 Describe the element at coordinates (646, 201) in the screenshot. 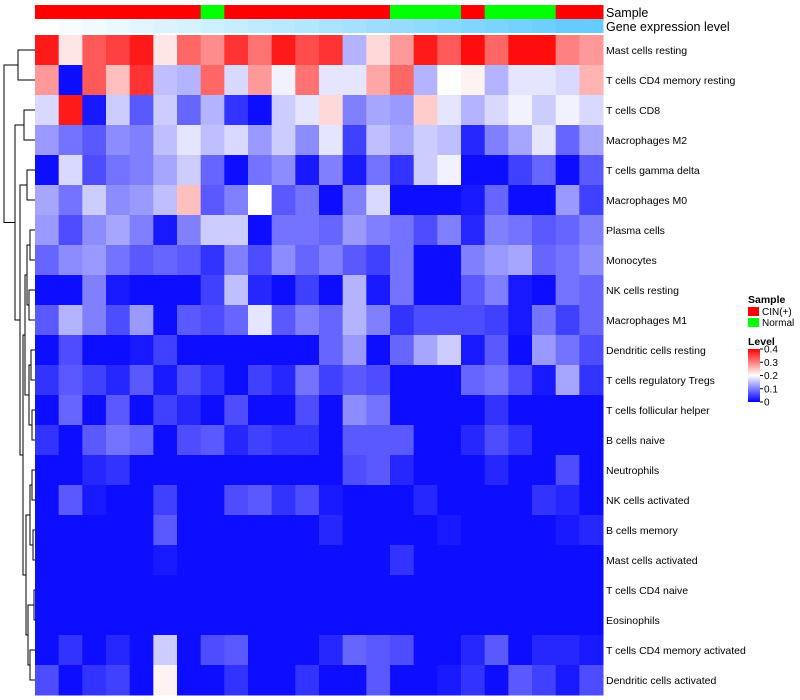

I see `row-label: Macrophages M0` at that location.